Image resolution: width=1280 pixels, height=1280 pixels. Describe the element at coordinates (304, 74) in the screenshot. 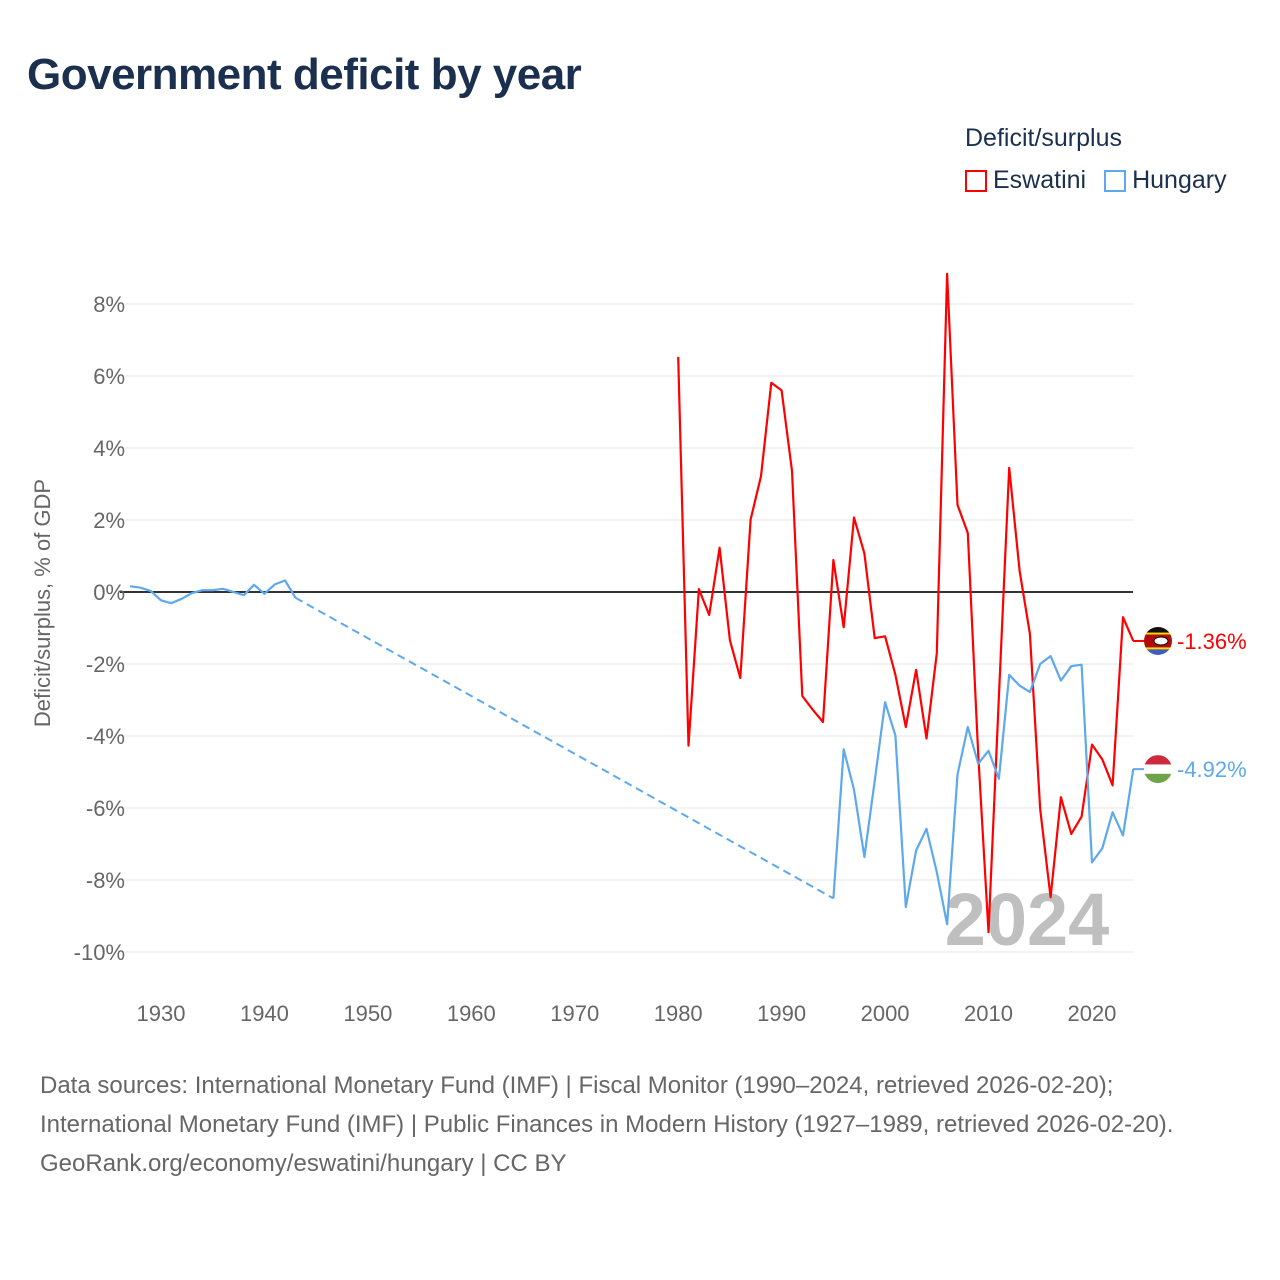

I see `chart-title: Government deficit by year` at that location.